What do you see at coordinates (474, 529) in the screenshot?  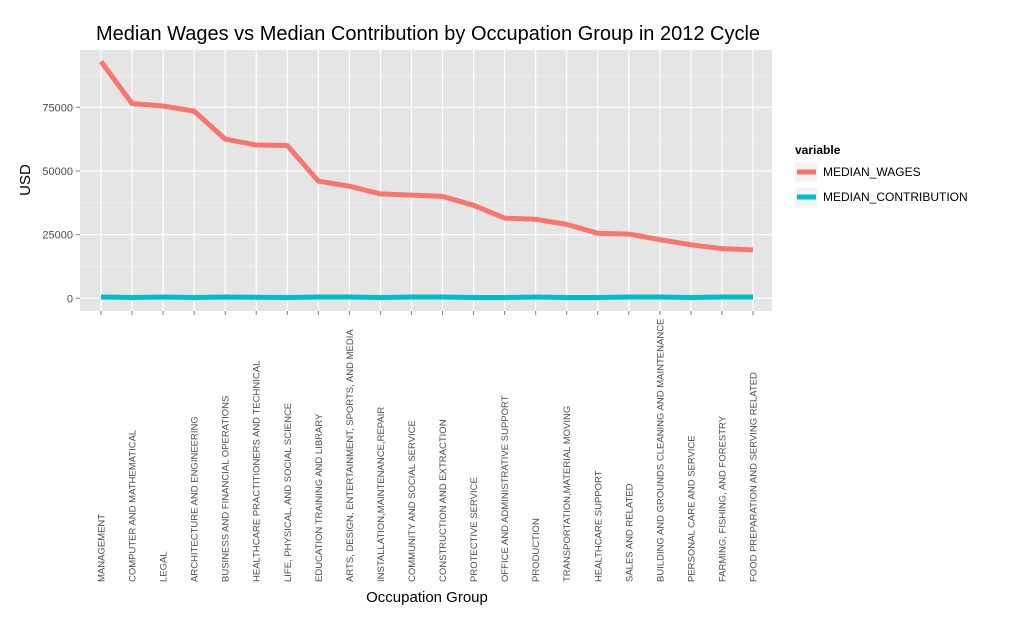 I see `x-tick-label: PROTECTIVE SERVICE` at bounding box center [474, 529].